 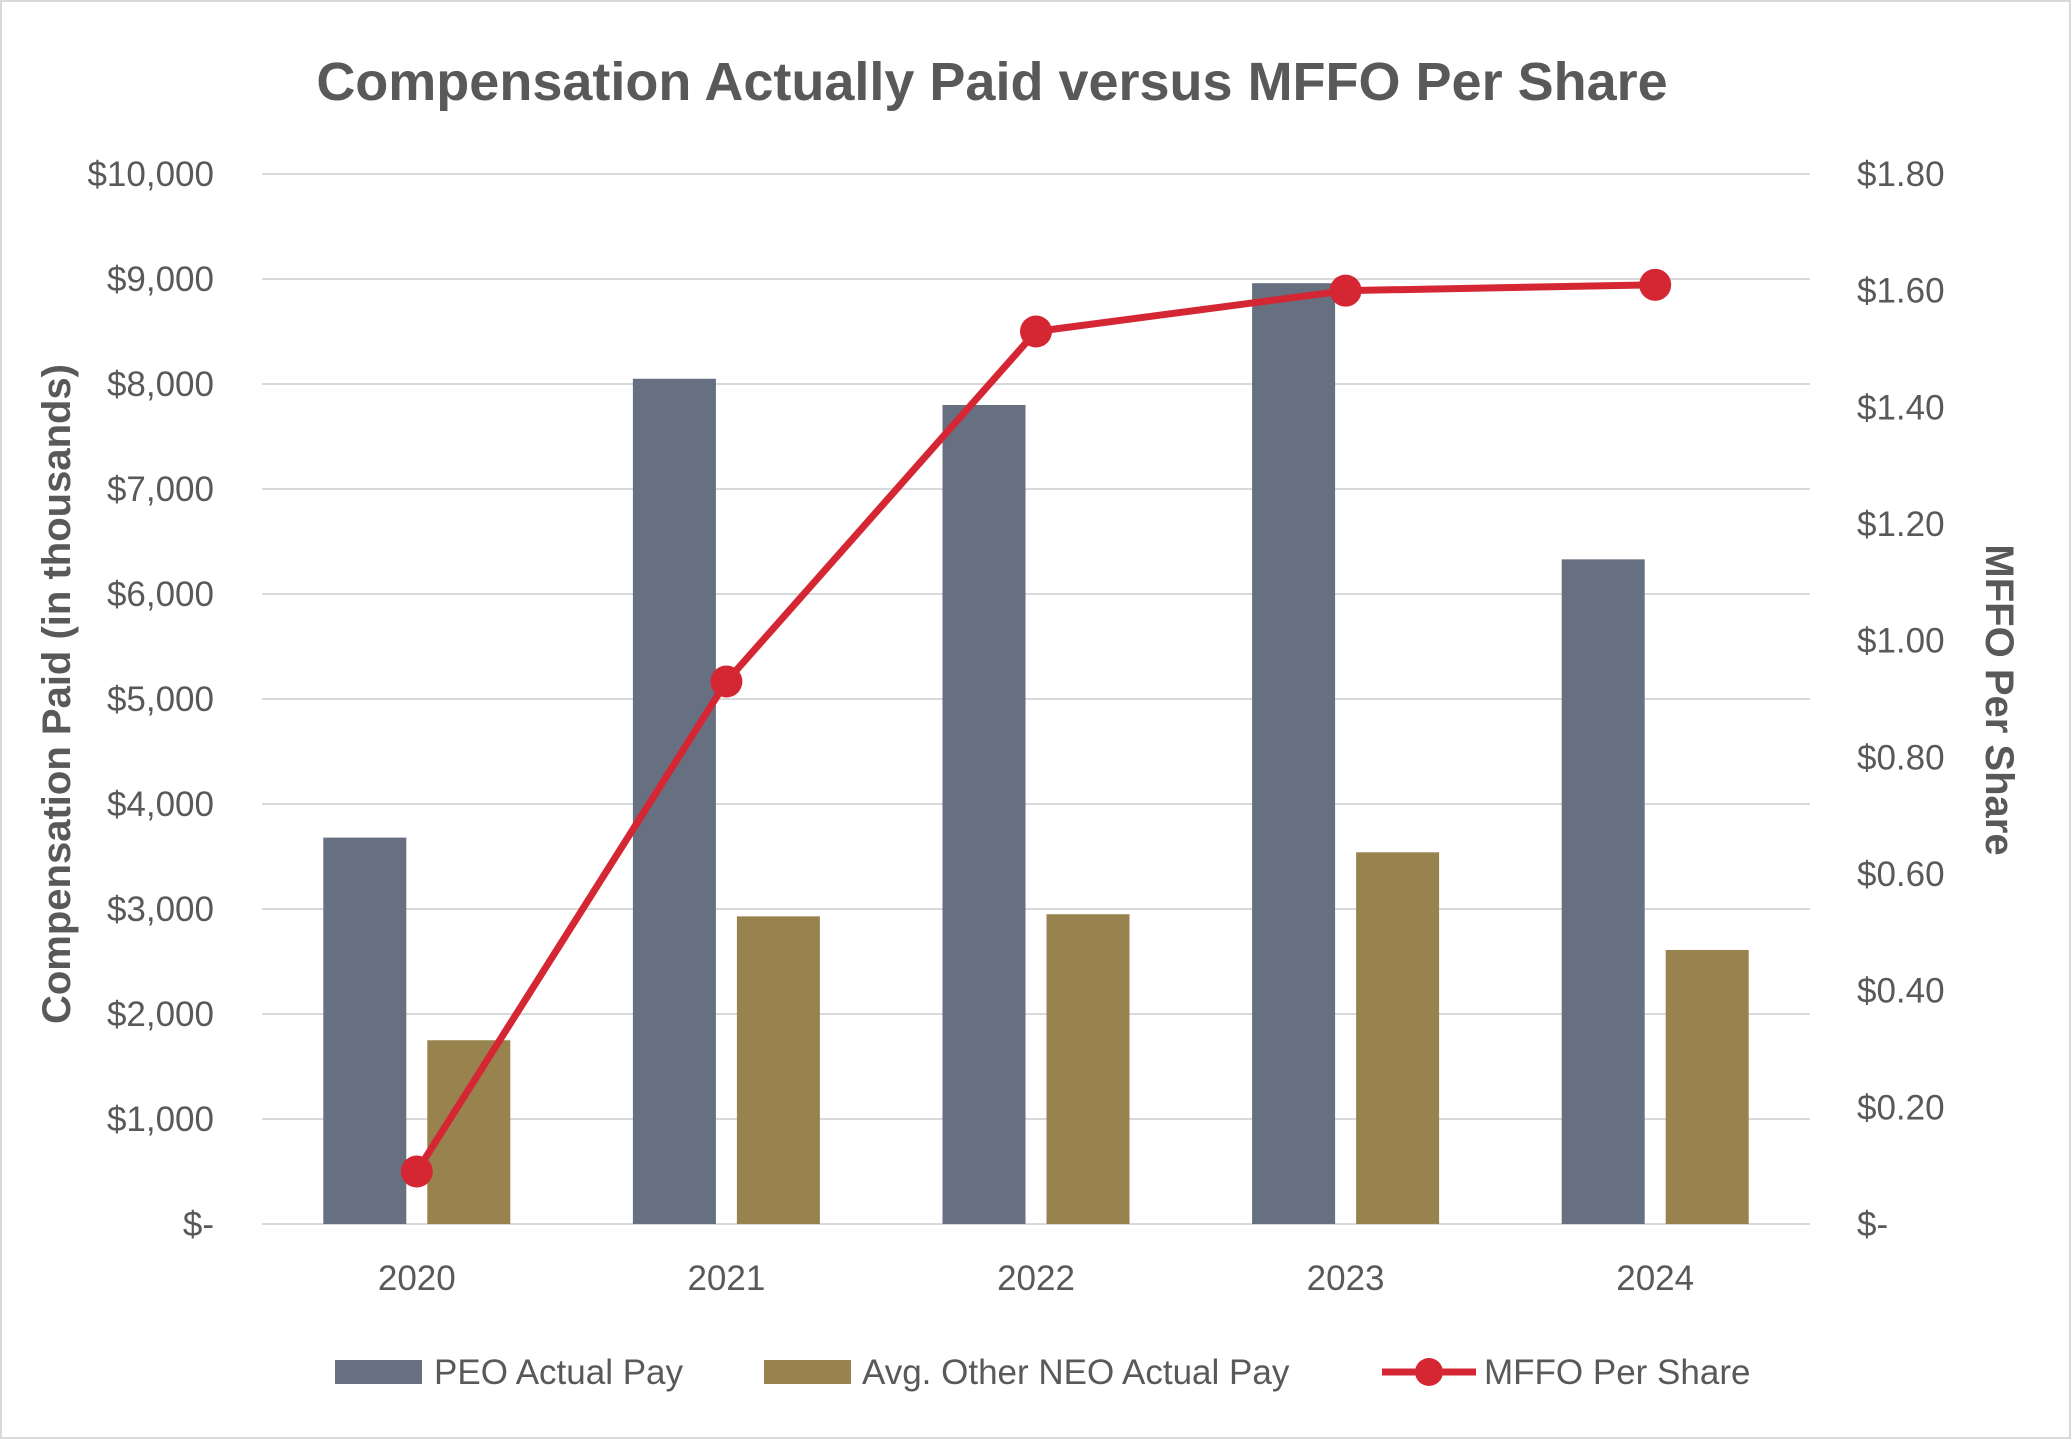 I want to click on left-tick-label: $3,000, so click(x=160, y=909).